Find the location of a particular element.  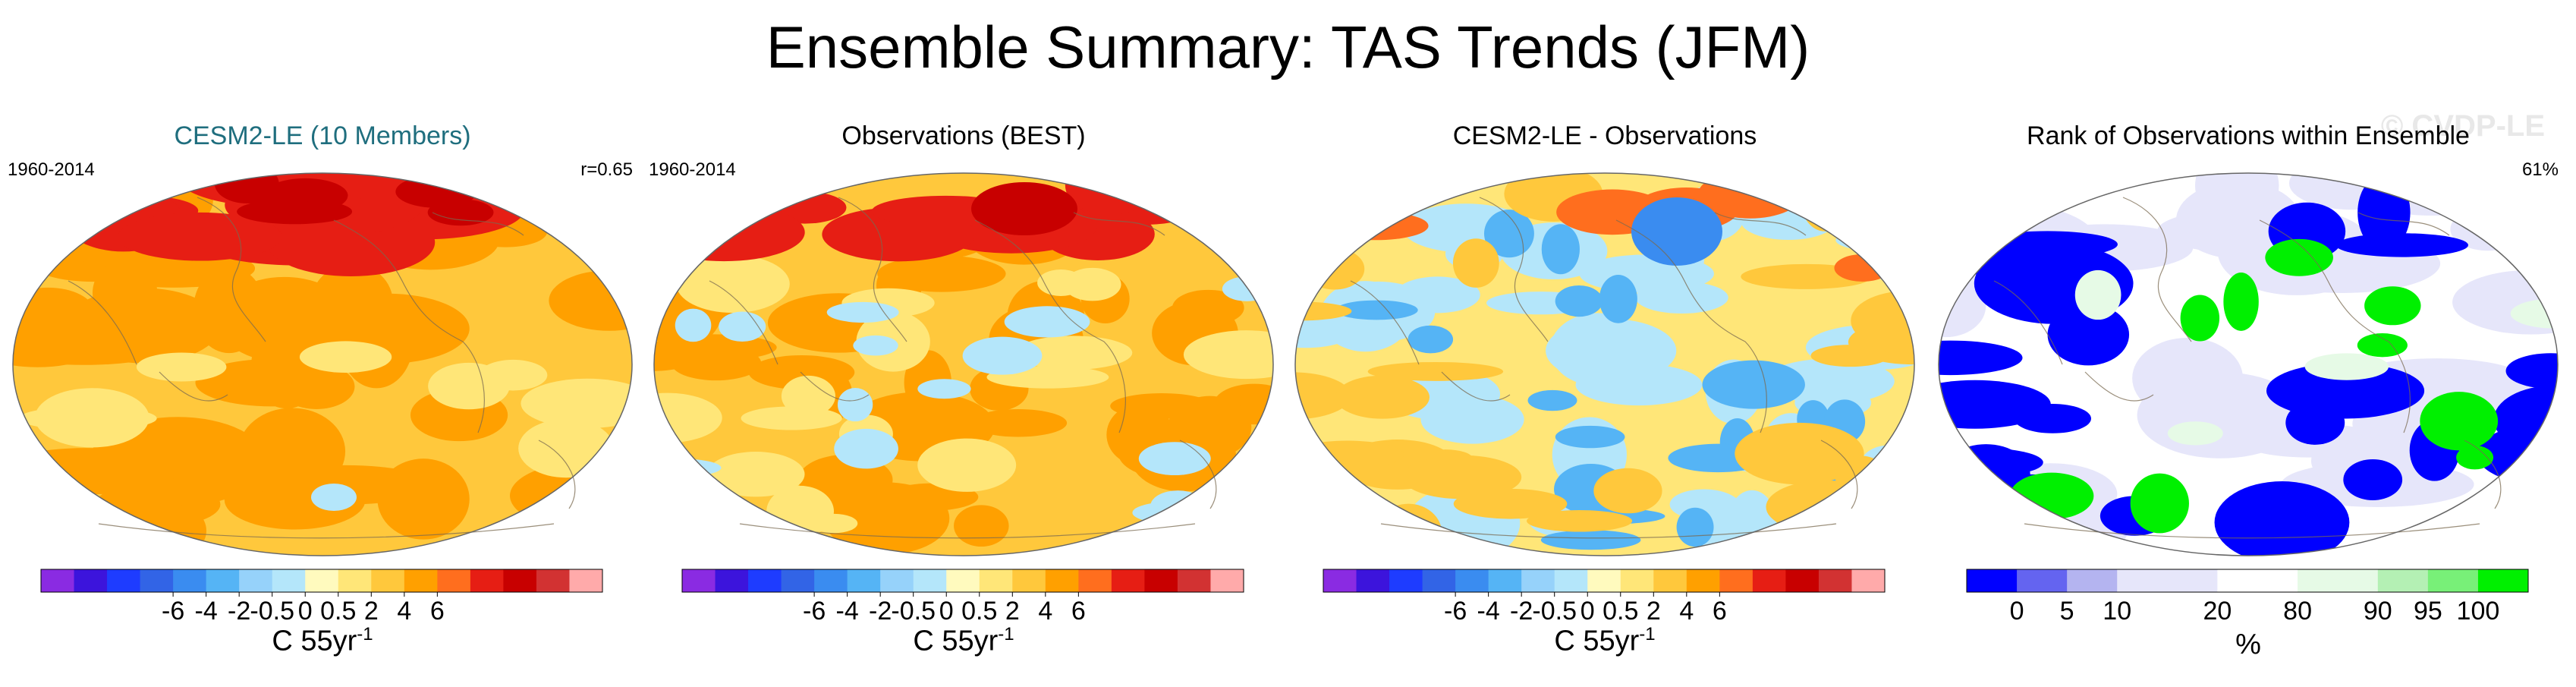

colorbar-frame is located at coordinates (1604, 581).